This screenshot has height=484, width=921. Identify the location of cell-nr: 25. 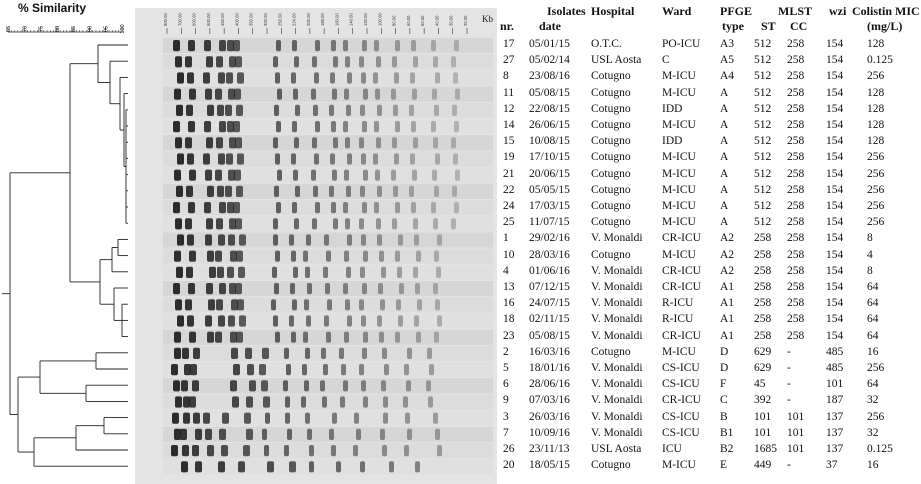
(509, 222).